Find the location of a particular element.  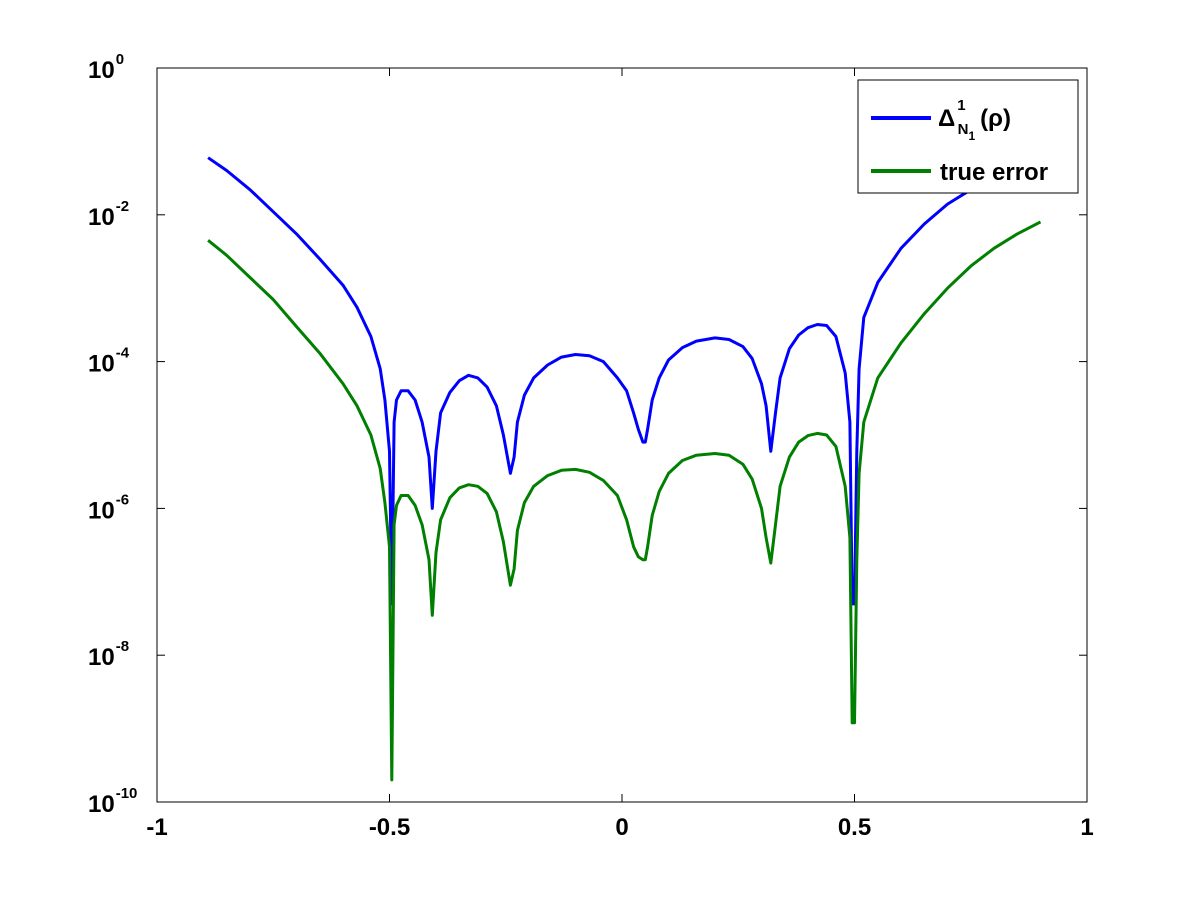

legend-label-delta: Δ 1 N1(ρ) is located at coordinates (974, 120).